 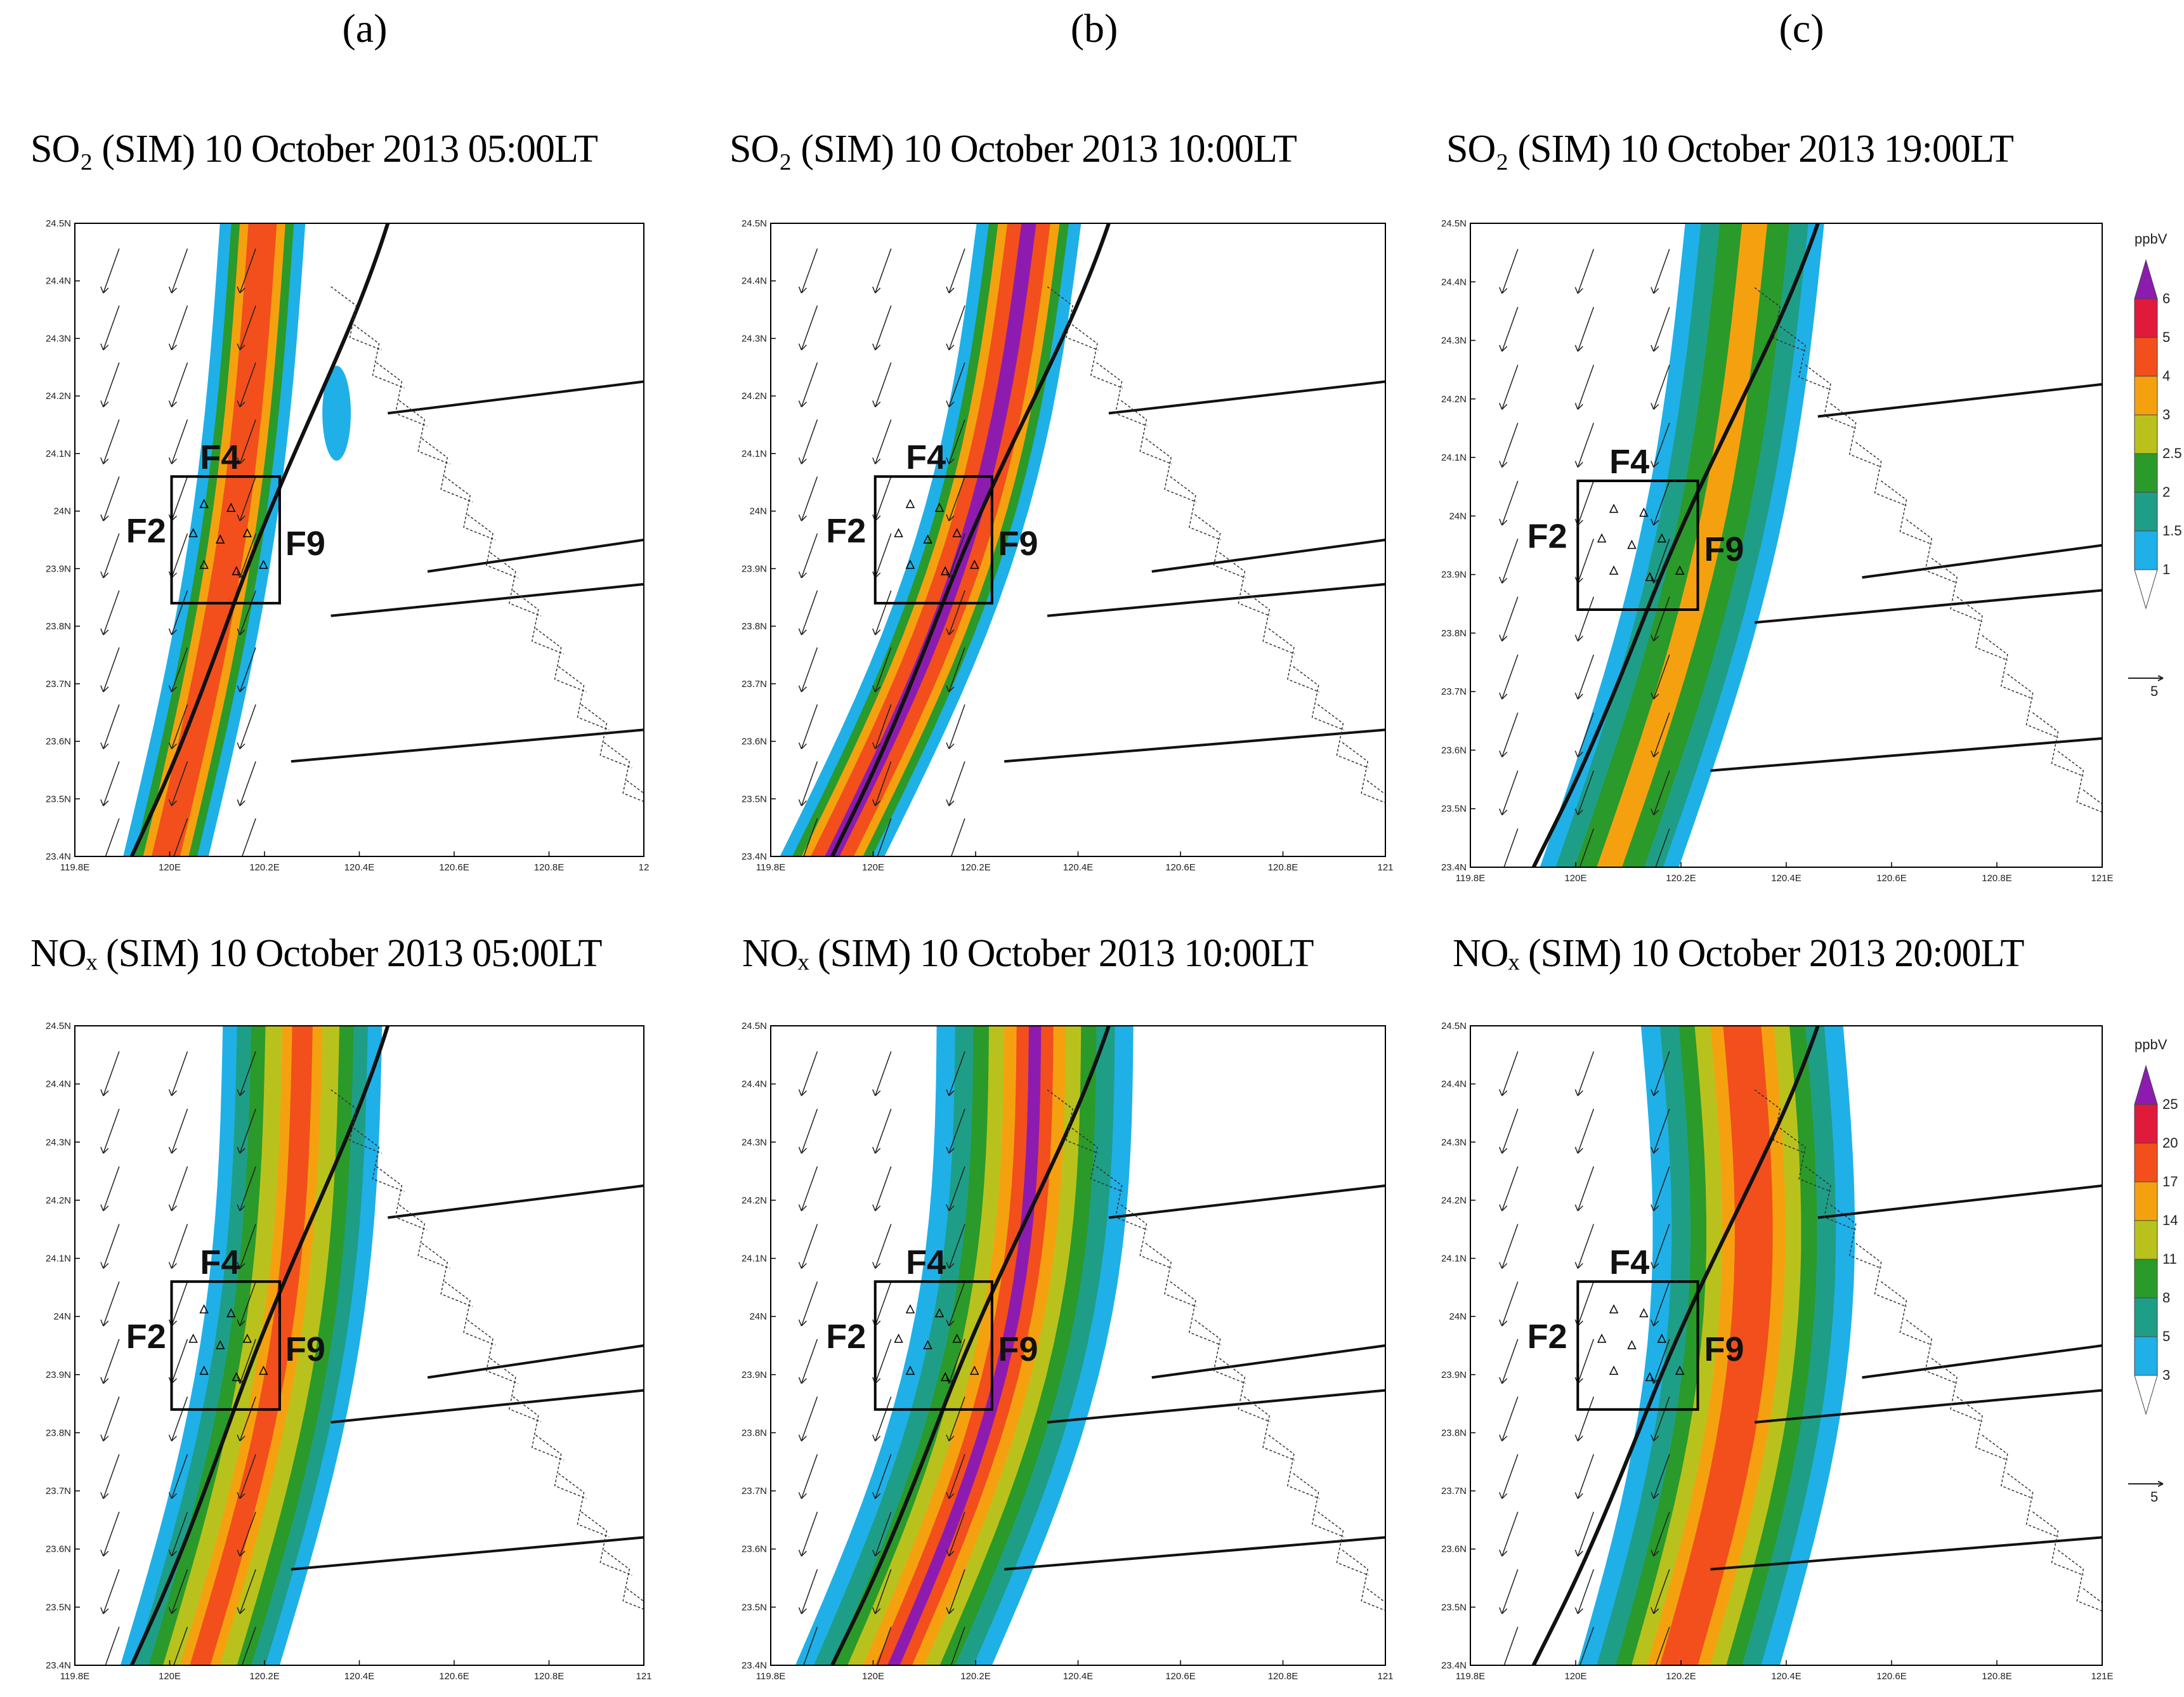 I want to click on x-tick-label: 121E, so click(x=2102, y=1676).